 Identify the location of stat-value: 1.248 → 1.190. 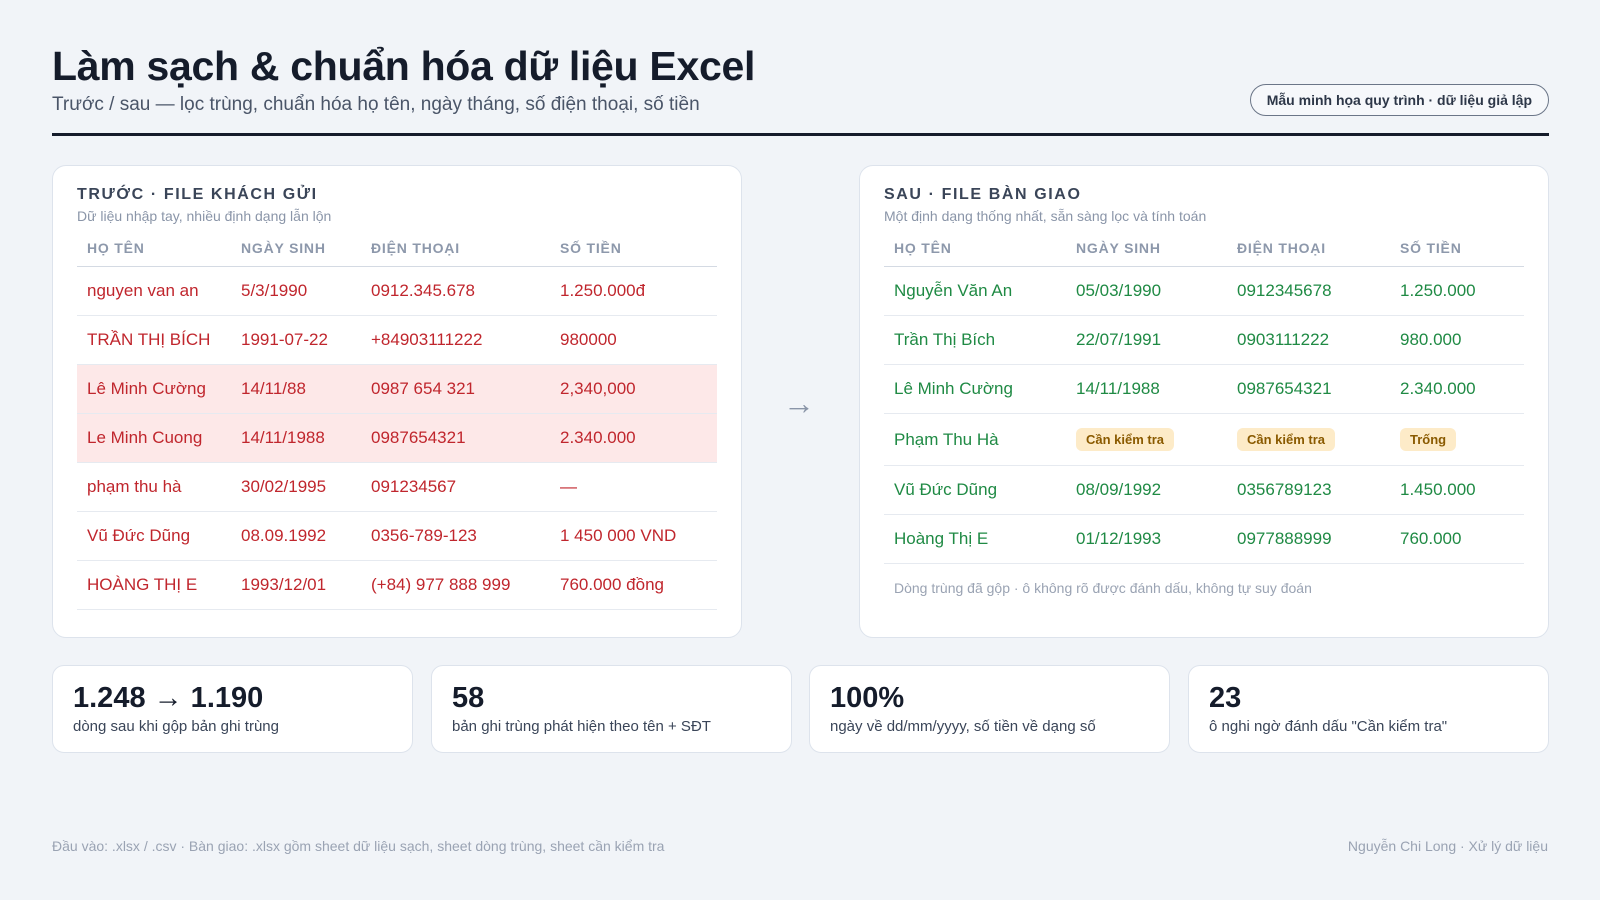
(168, 698).